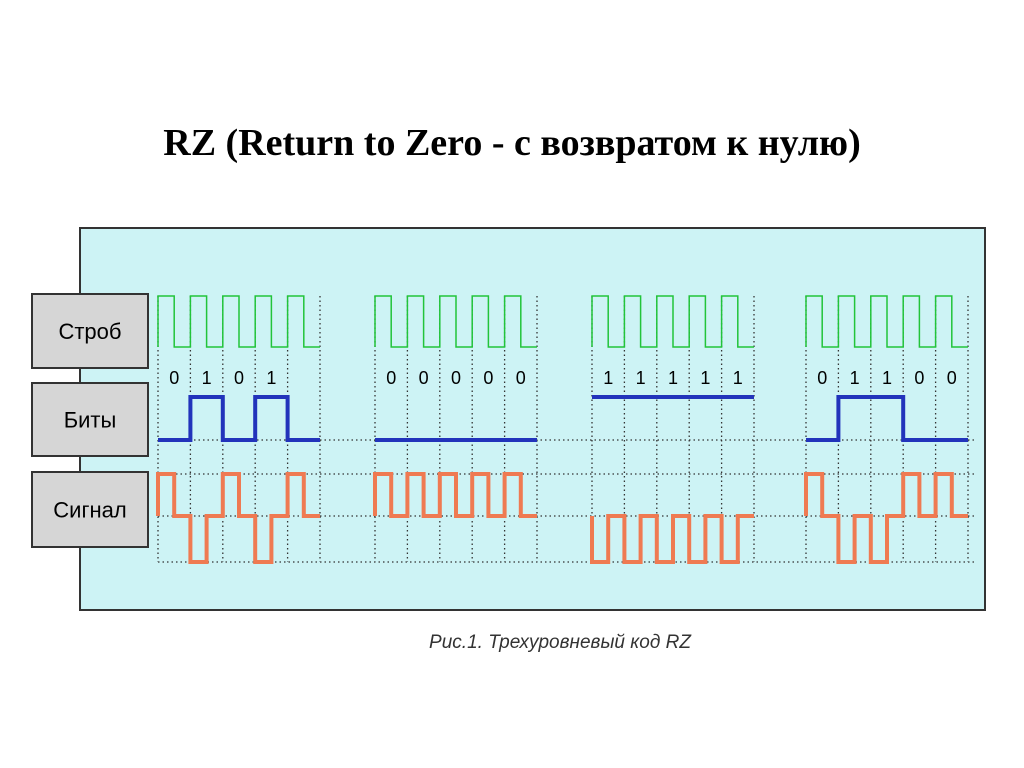  Describe the element at coordinates (512, 143) in the screenshot. I see `title: RZ (Return to Zero - с возвратом к нулю)` at that location.